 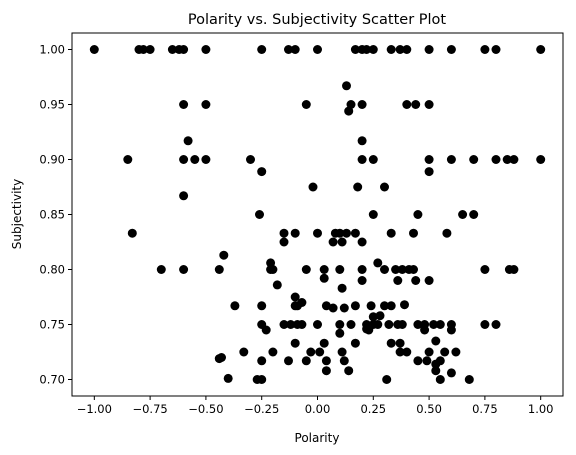 I want to click on y-tick-label: 1.00, so click(x=52, y=50).